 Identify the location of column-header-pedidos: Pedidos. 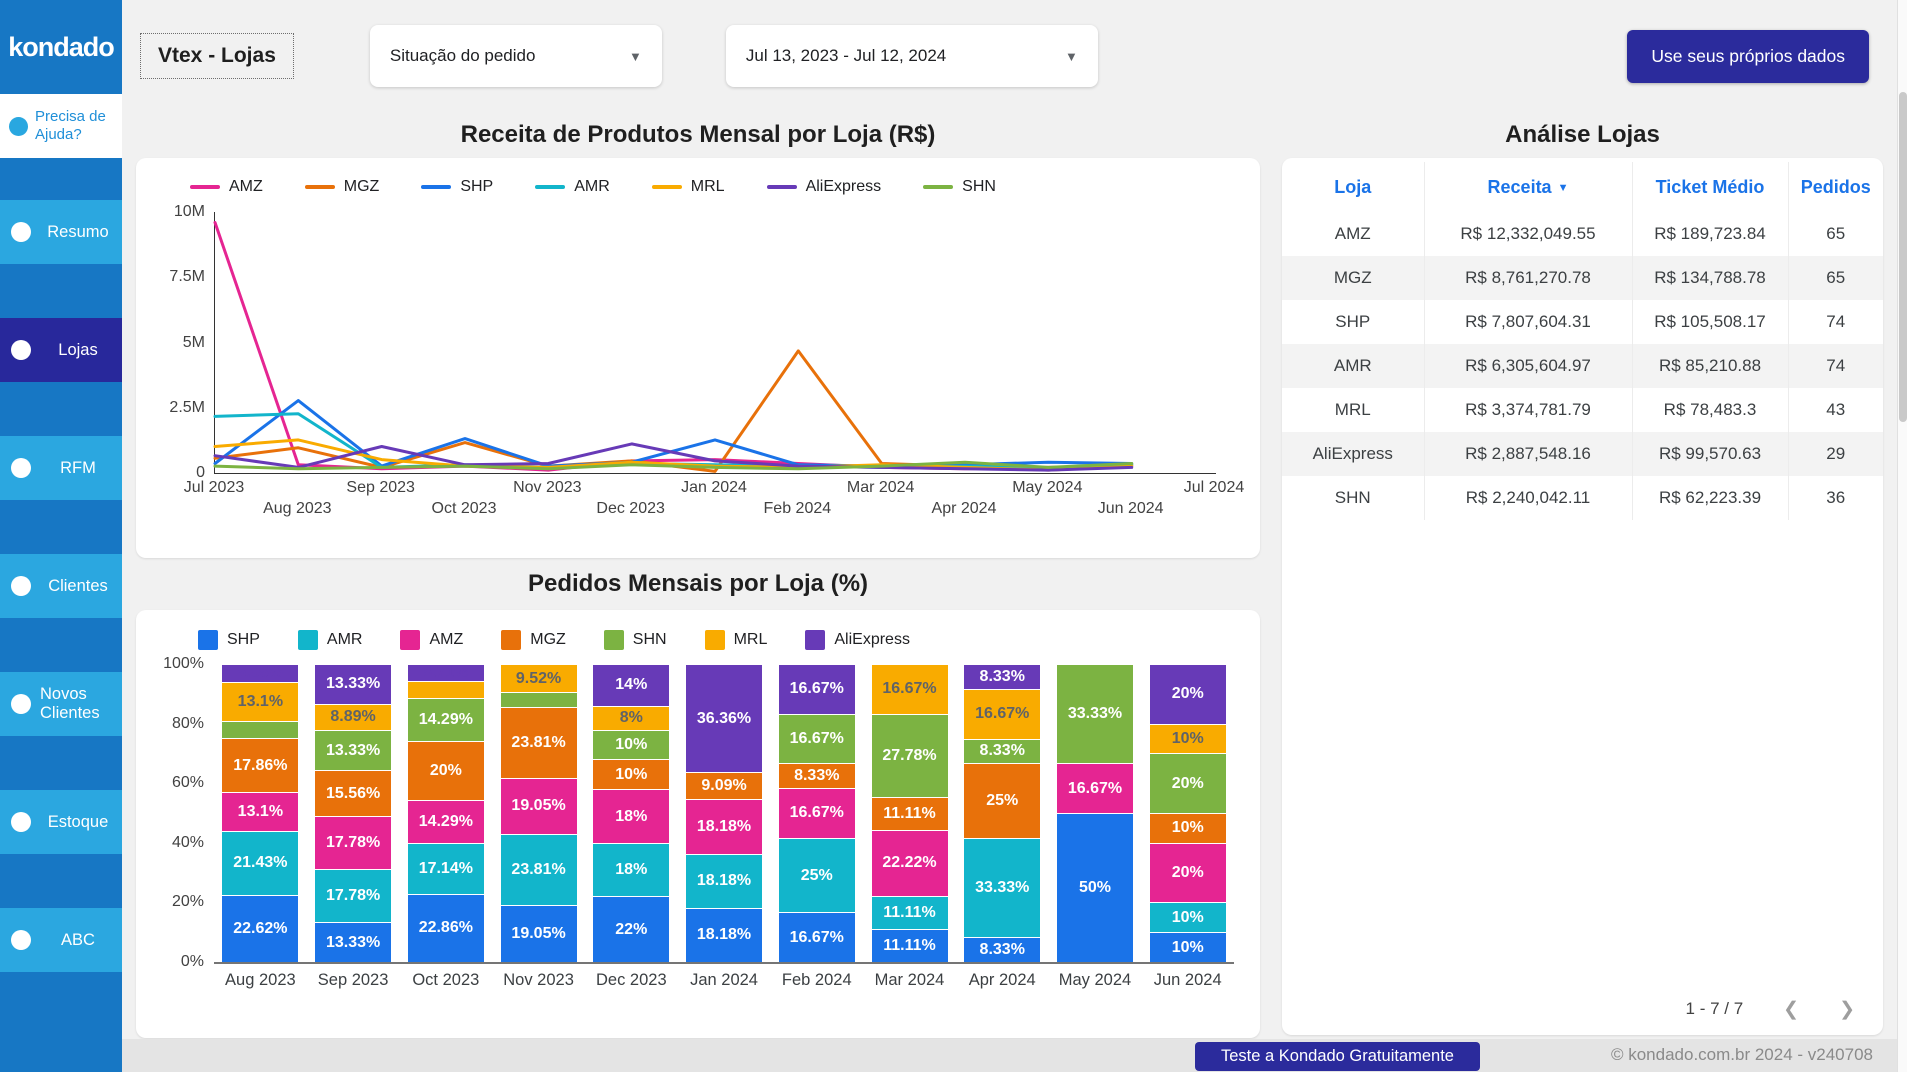
(1835, 186).